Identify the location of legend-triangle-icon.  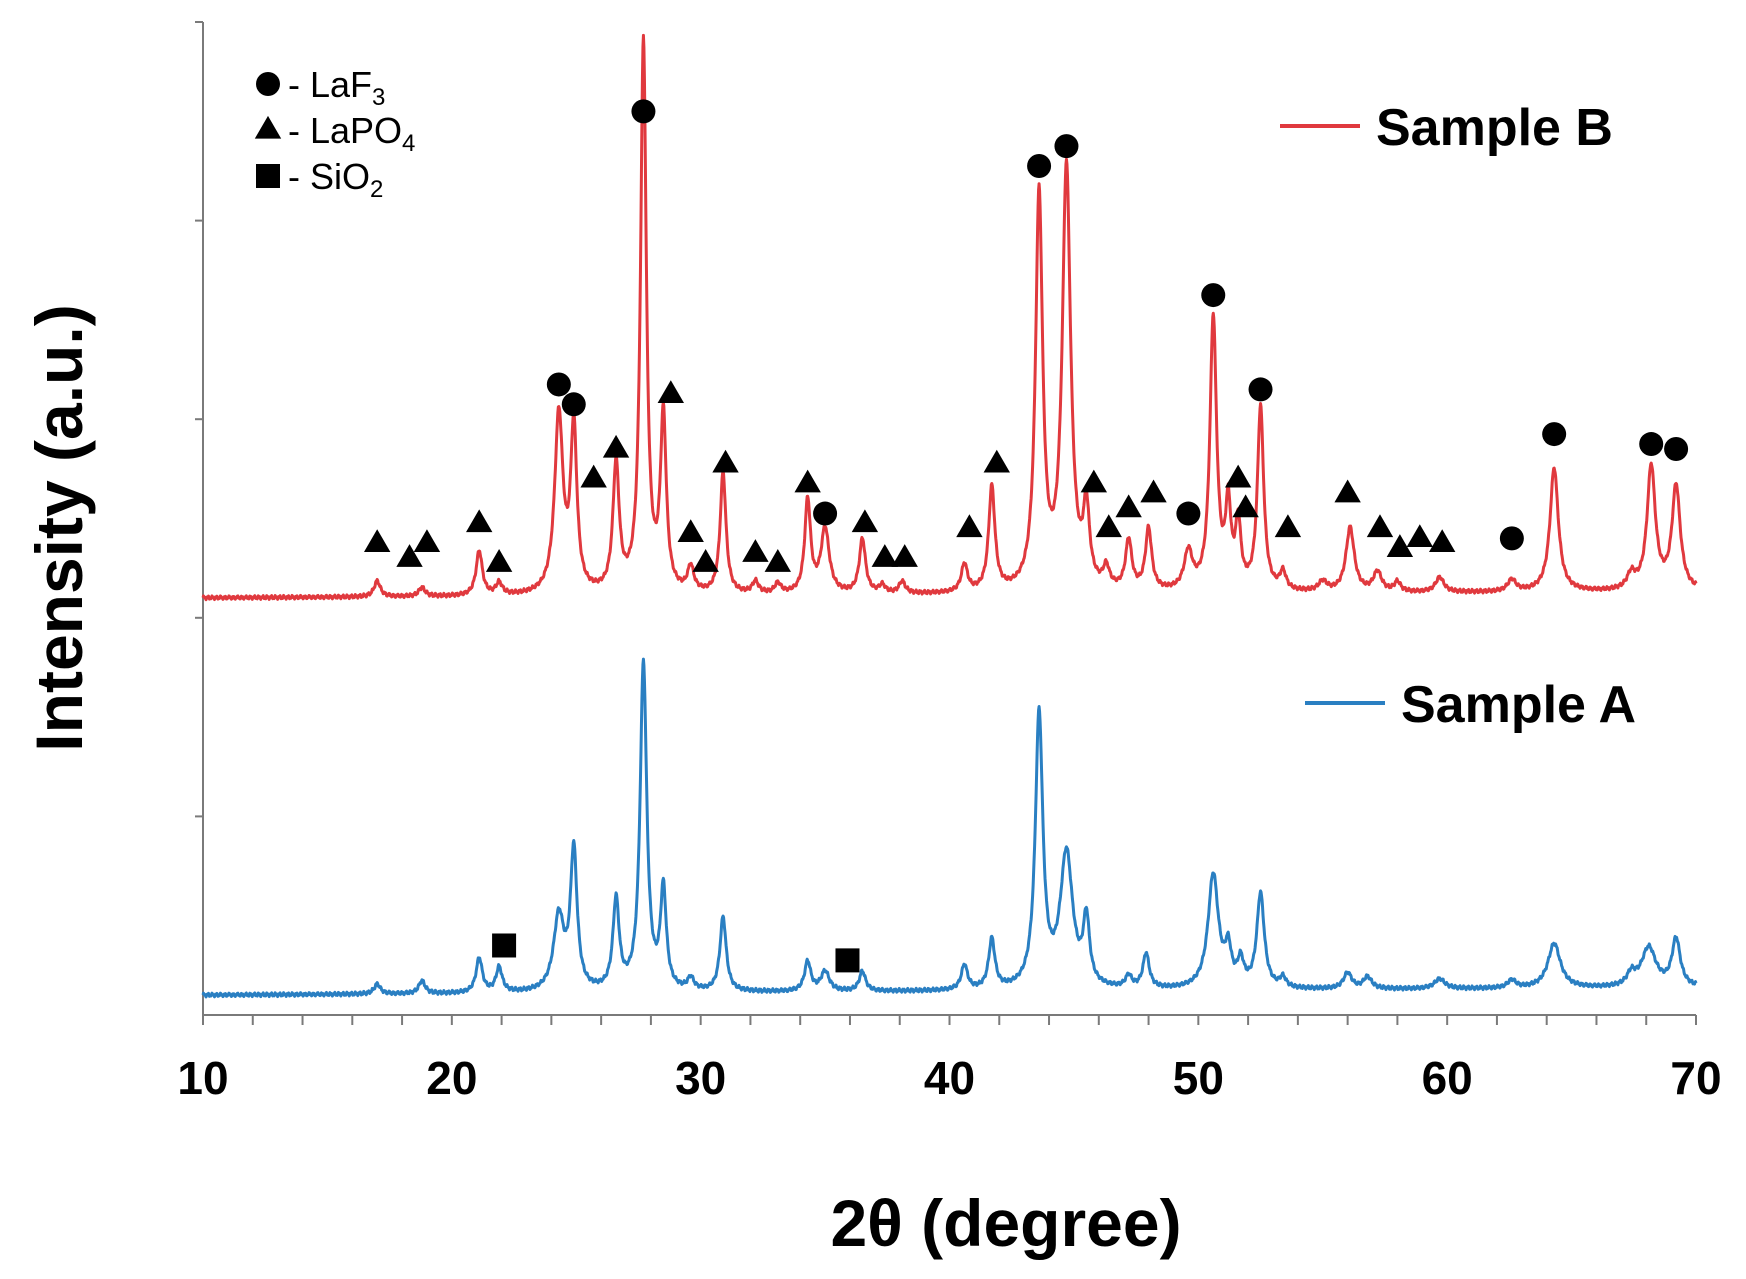
(268, 127).